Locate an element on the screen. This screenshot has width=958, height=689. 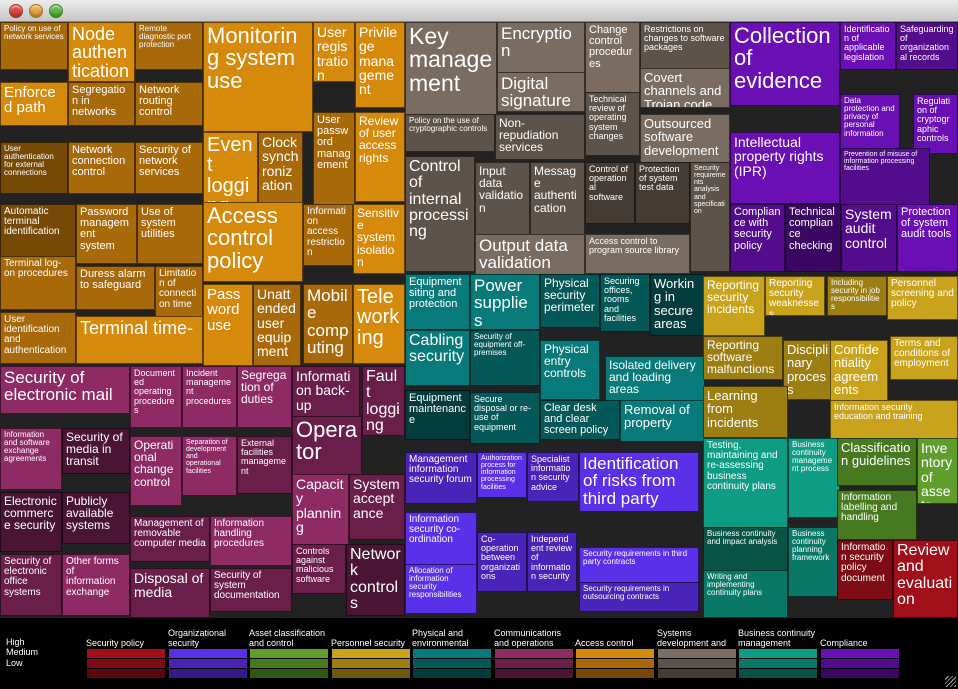
treemap-cell: Terminal log-on procedures is located at coordinates (38, 283).